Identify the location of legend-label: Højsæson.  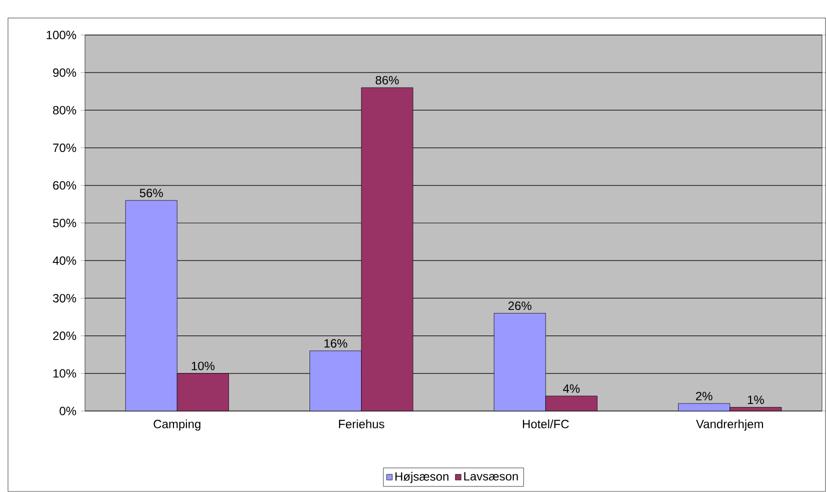
(421, 478).